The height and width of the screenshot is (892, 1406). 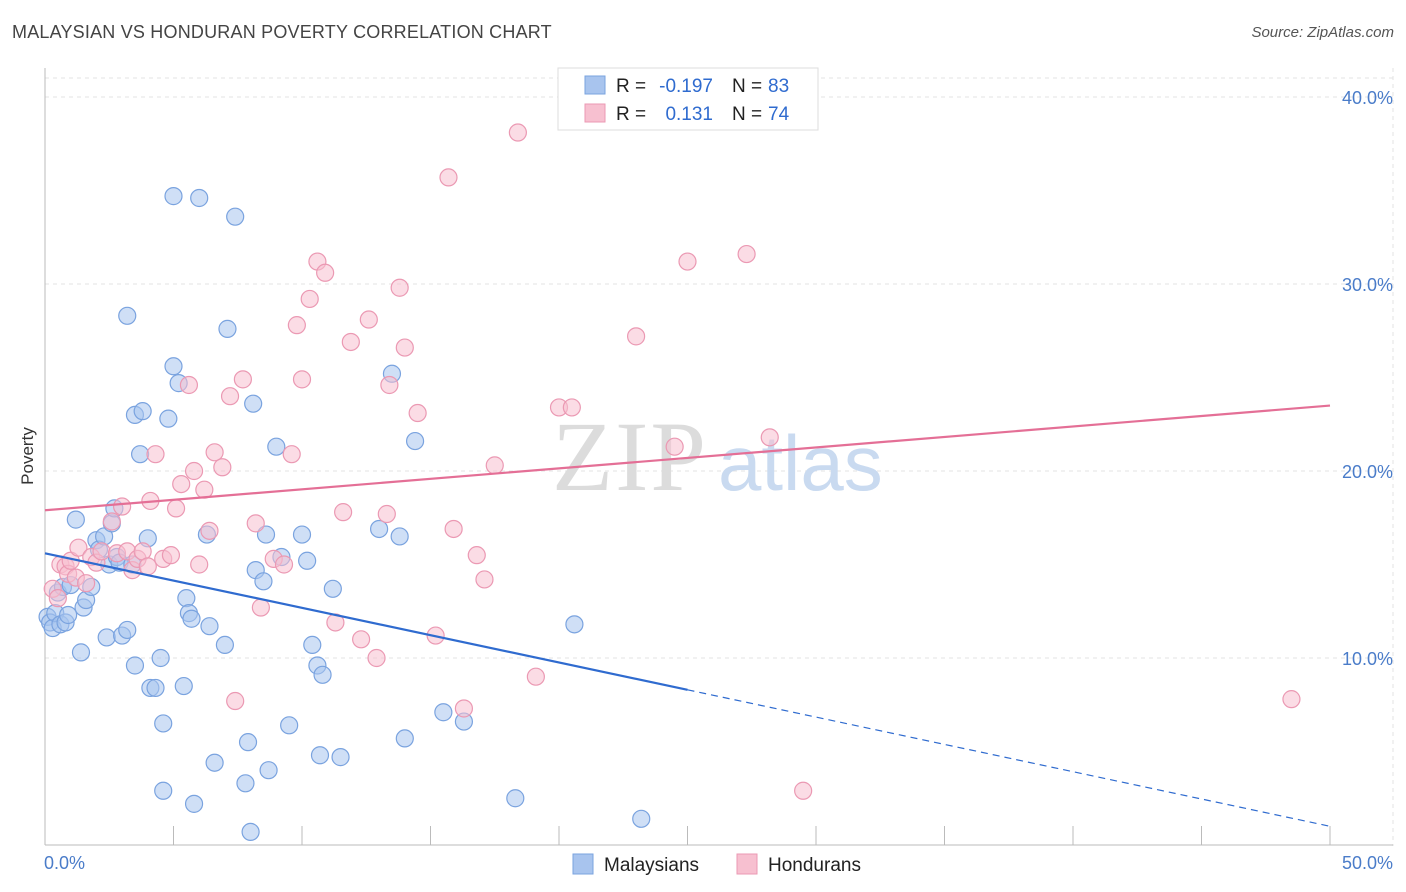 What do you see at coordinates (800, 463) in the screenshot?
I see `watermark-atlas: atlas` at bounding box center [800, 463].